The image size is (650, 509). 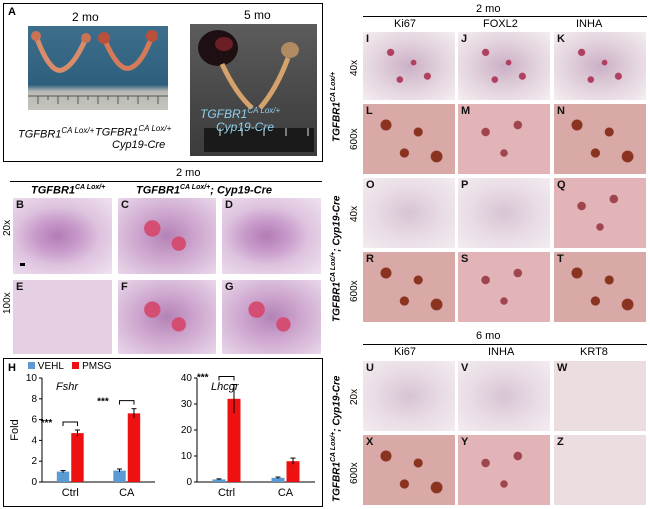 What do you see at coordinates (600, 287) in the screenshot?
I see `micrograph-t: T` at bounding box center [600, 287].